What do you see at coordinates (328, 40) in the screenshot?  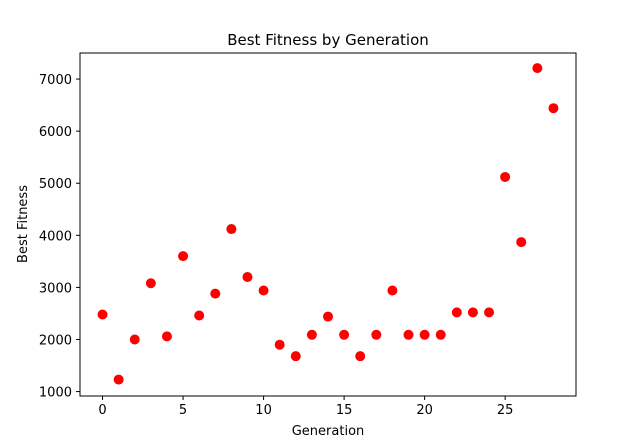 I see `chart-title: Best Fitness by Generation` at bounding box center [328, 40].